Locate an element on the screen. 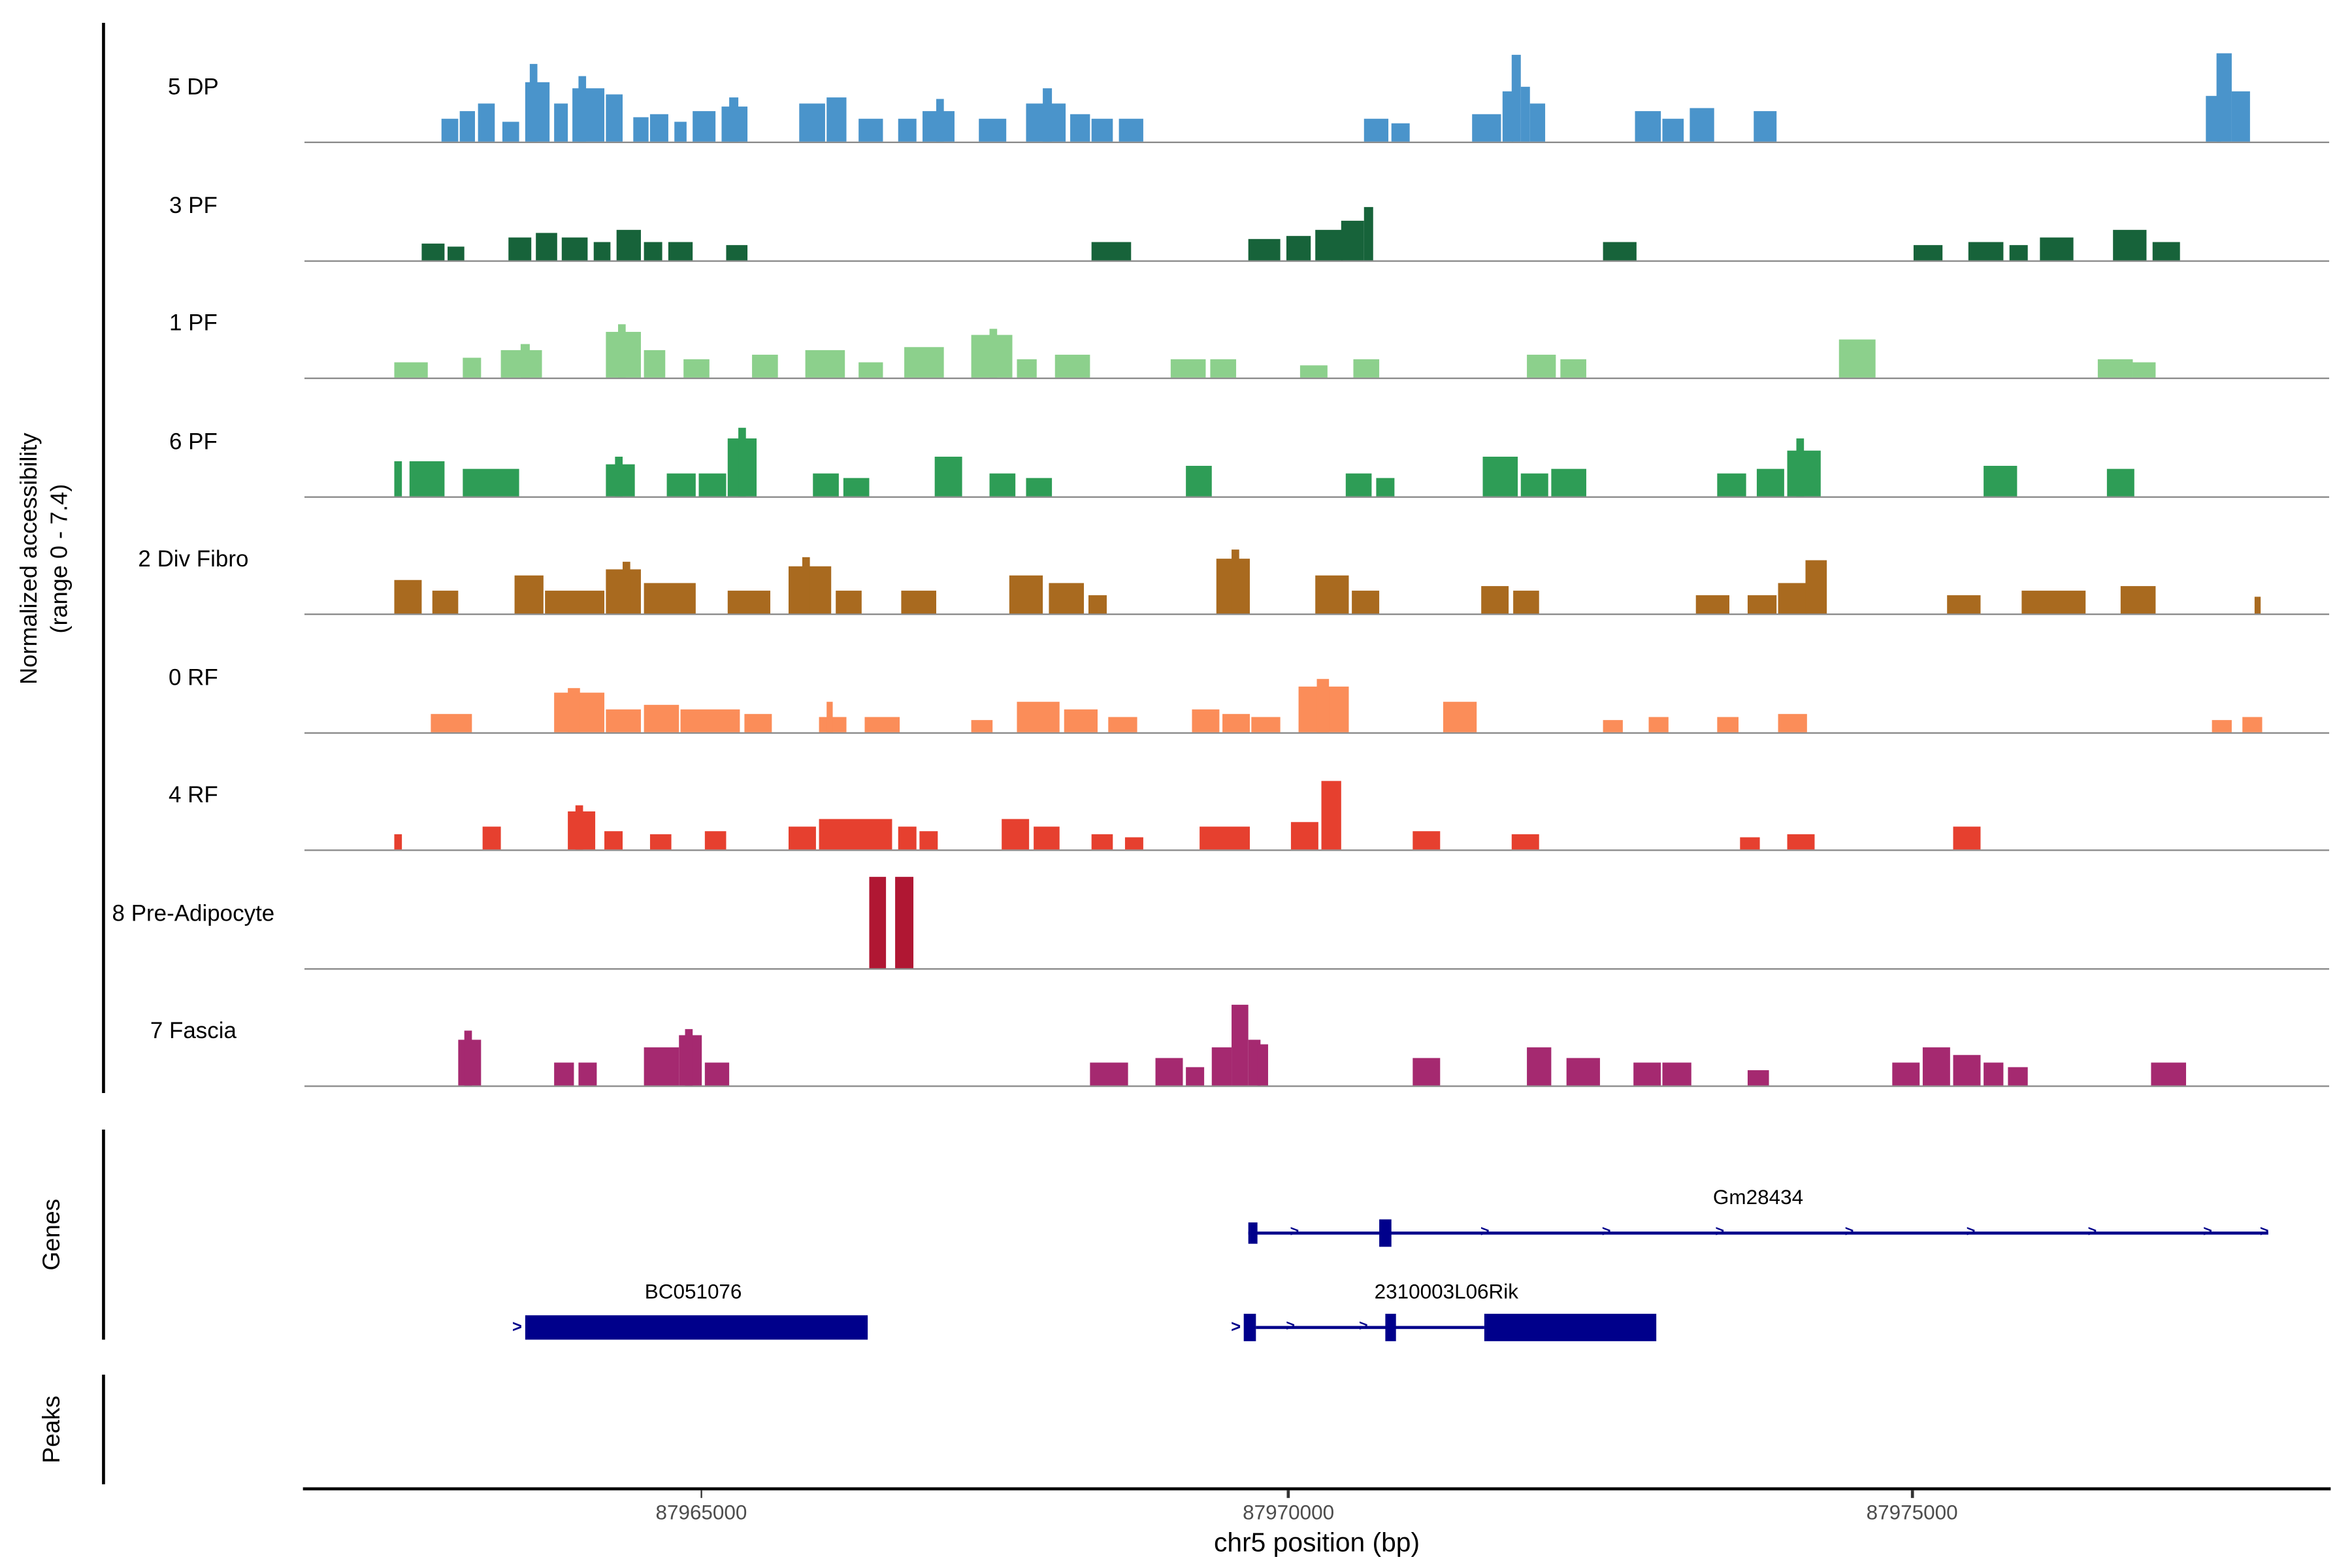  track-2-div-fibro: 2 Div Fibro is located at coordinates (1176, 568).